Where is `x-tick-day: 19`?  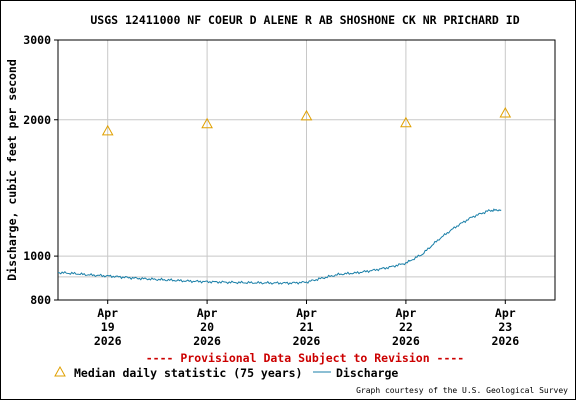
x-tick-day: 19 is located at coordinates (108, 327).